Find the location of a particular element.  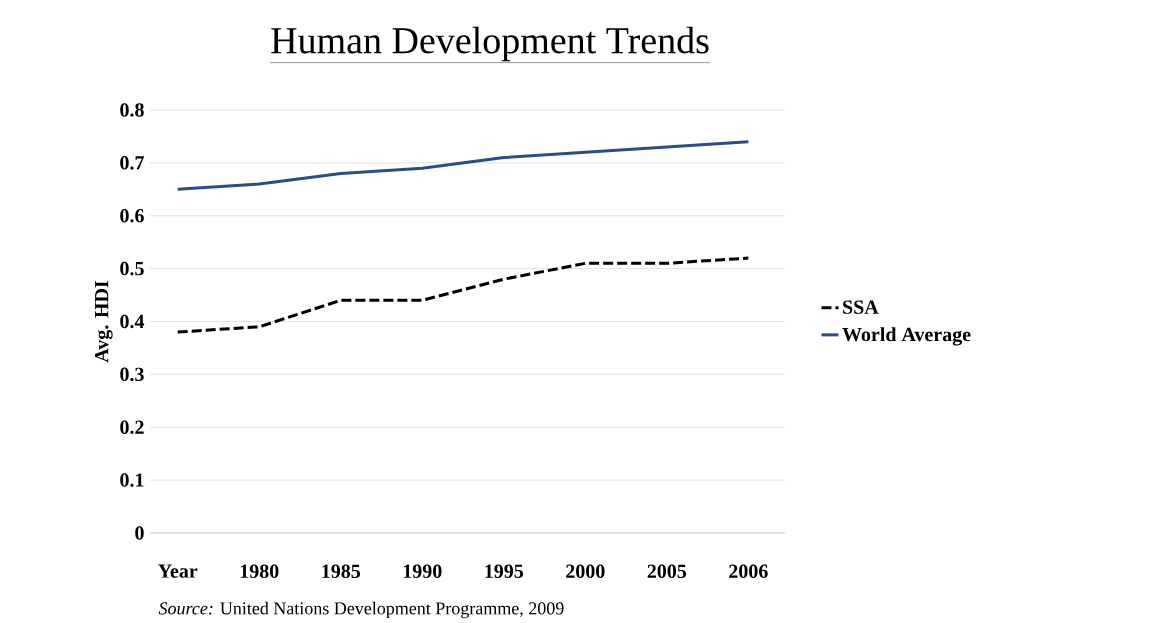

y-axis-title: Avg. HDI is located at coordinates (103, 321).